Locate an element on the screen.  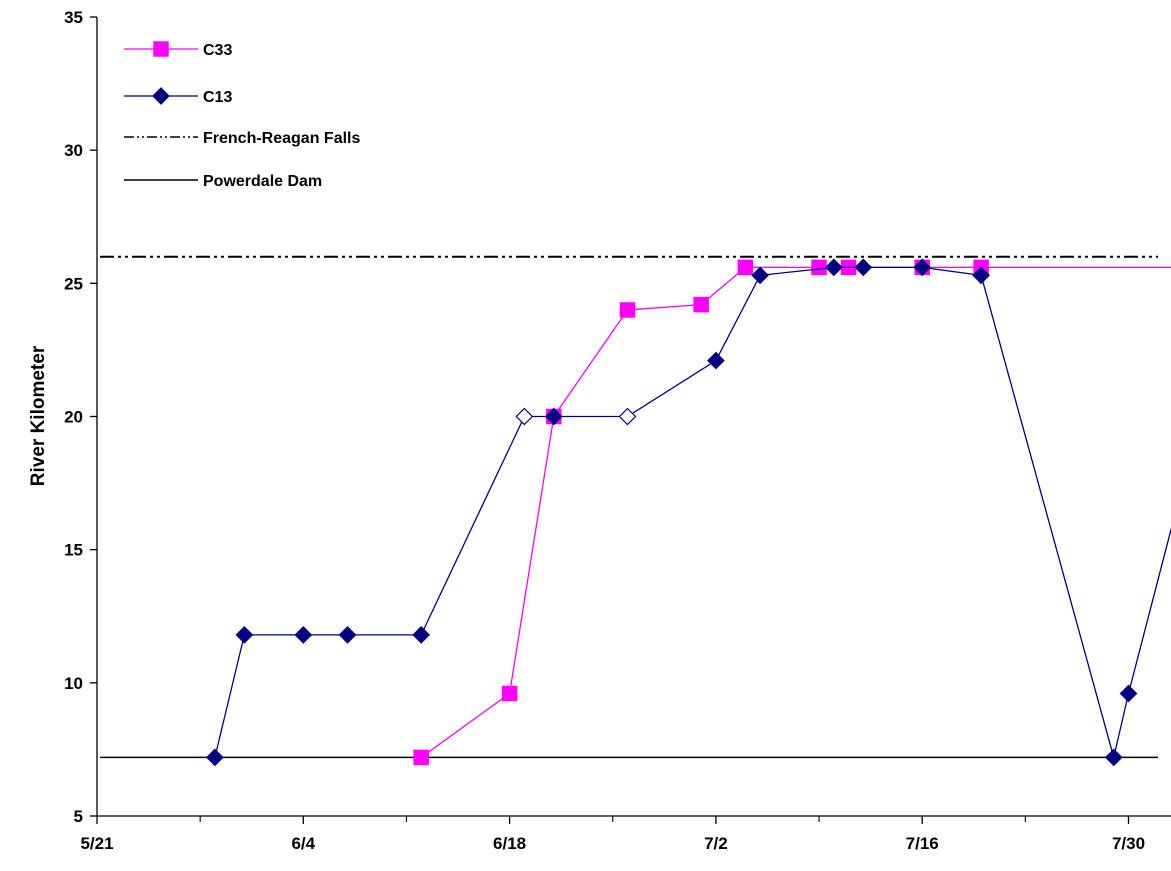
y-tick-label: 15 is located at coordinates (73, 550).